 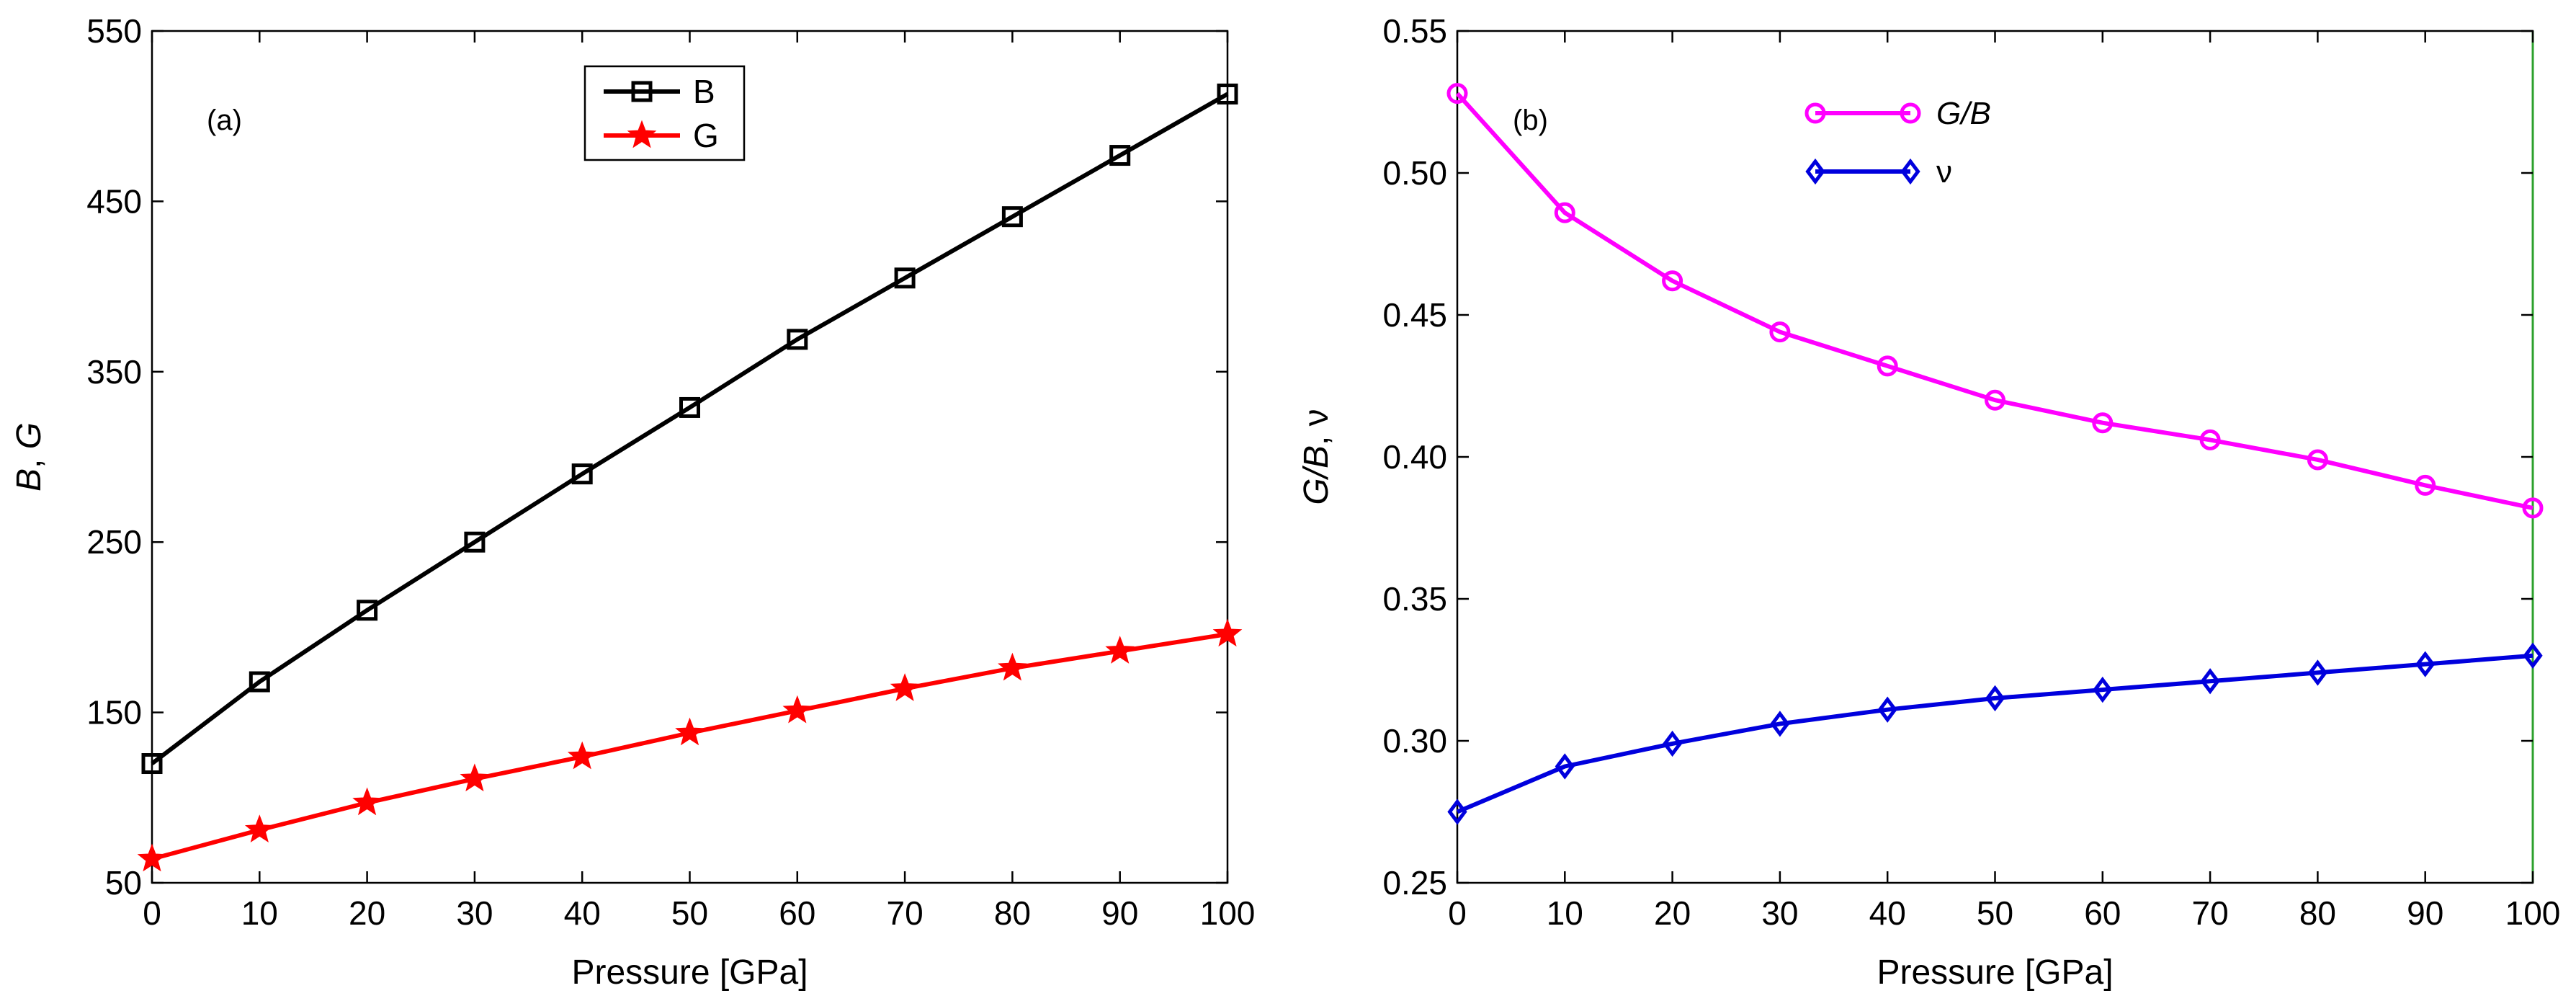 What do you see at coordinates (114, 31) in the screenshot?
I see `y-tick-label: 550` at bounding box center [114, 31].